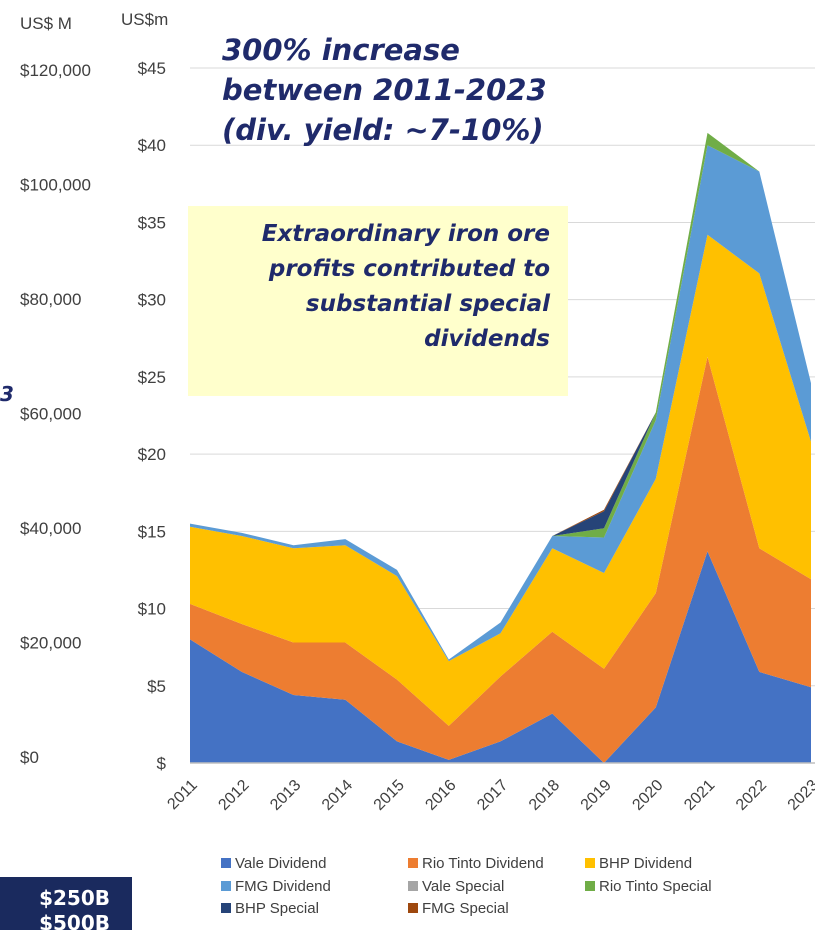 The image size is (815, 930). I want to click on right-tick-label: $15, so click(152, 531).